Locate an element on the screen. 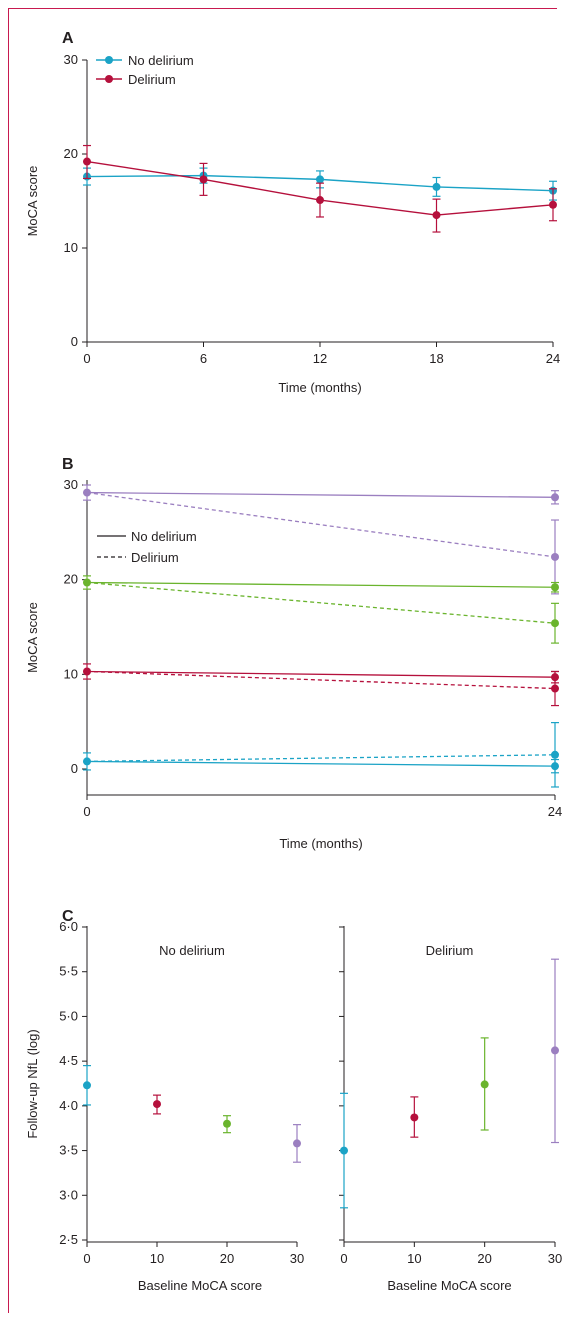  panel-b-y-tick-label: 0 is located at coordinates (74, 768).